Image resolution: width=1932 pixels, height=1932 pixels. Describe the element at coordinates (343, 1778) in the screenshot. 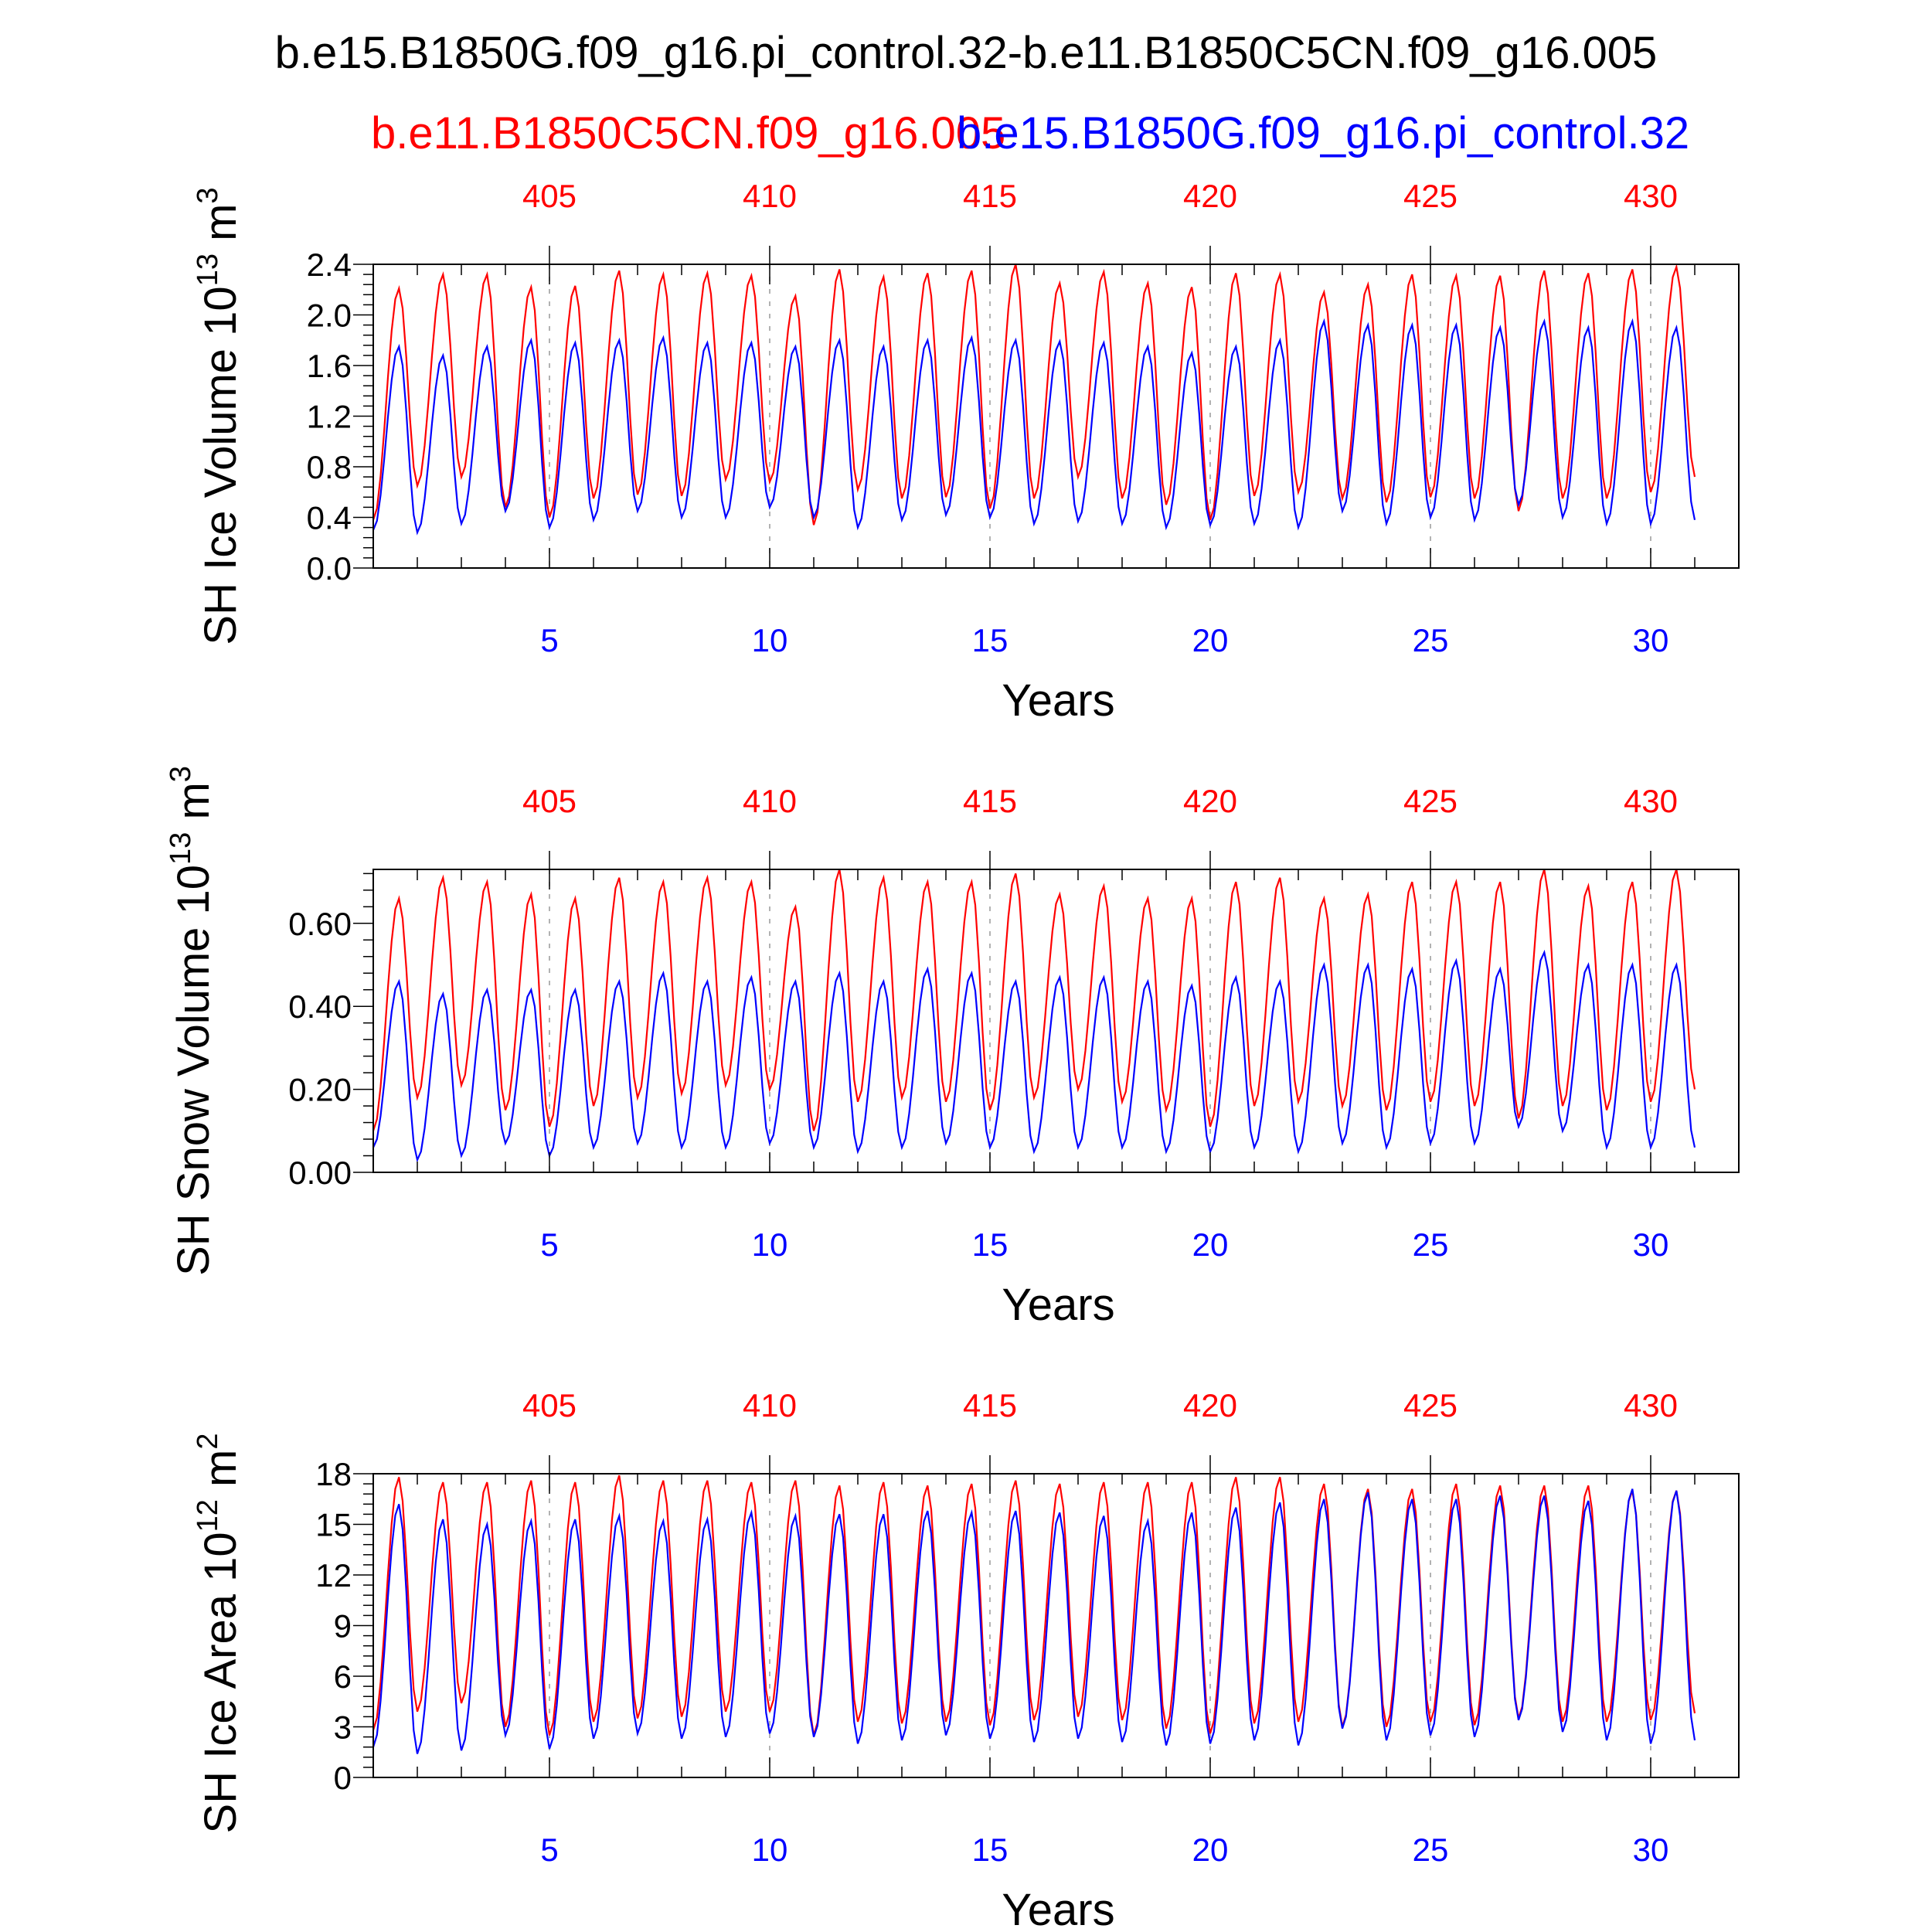

I see `y-tick-label: 0` at that location.